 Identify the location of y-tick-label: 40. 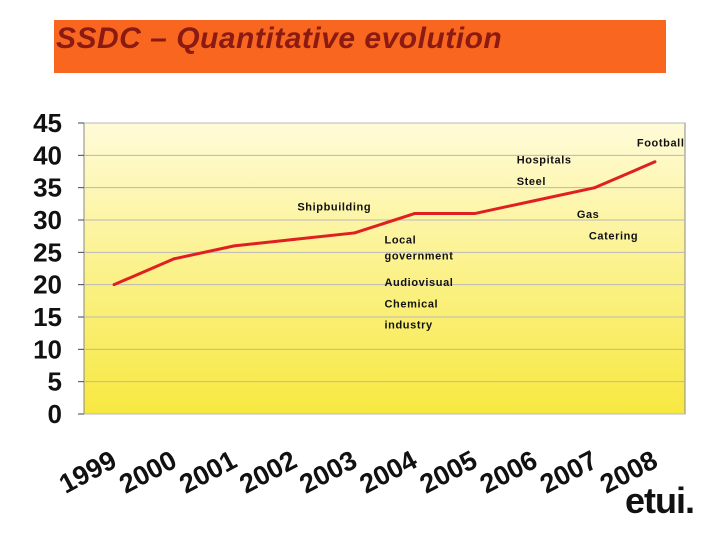
(47, 155).